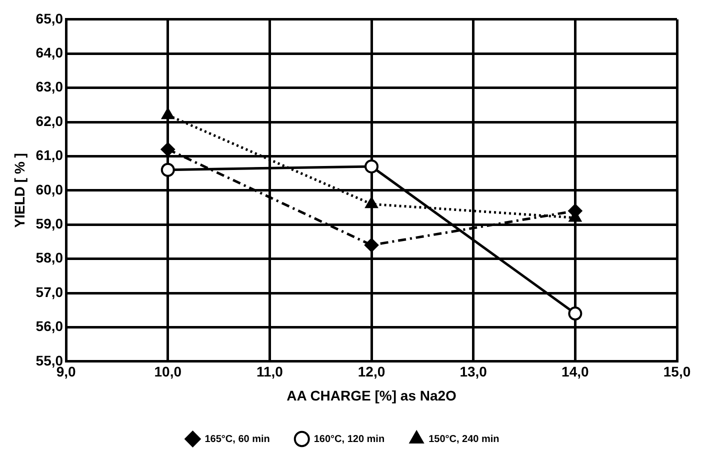 The width and height of the screenshot is (725, 462). What do you see at coordinates (50, 52) in the screenshot?
I see `y-tick-label: 64,0` at bounding box center [50, 52].